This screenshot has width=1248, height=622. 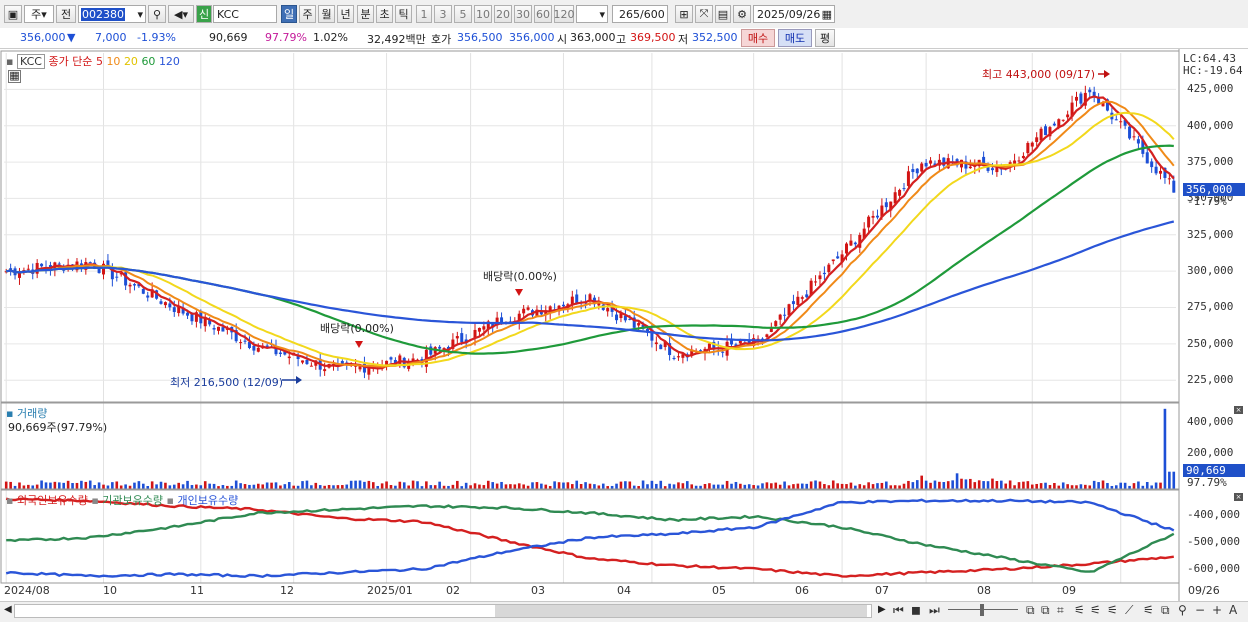 I want to click on period-minute-button: 분, so click(x=365, y=14).